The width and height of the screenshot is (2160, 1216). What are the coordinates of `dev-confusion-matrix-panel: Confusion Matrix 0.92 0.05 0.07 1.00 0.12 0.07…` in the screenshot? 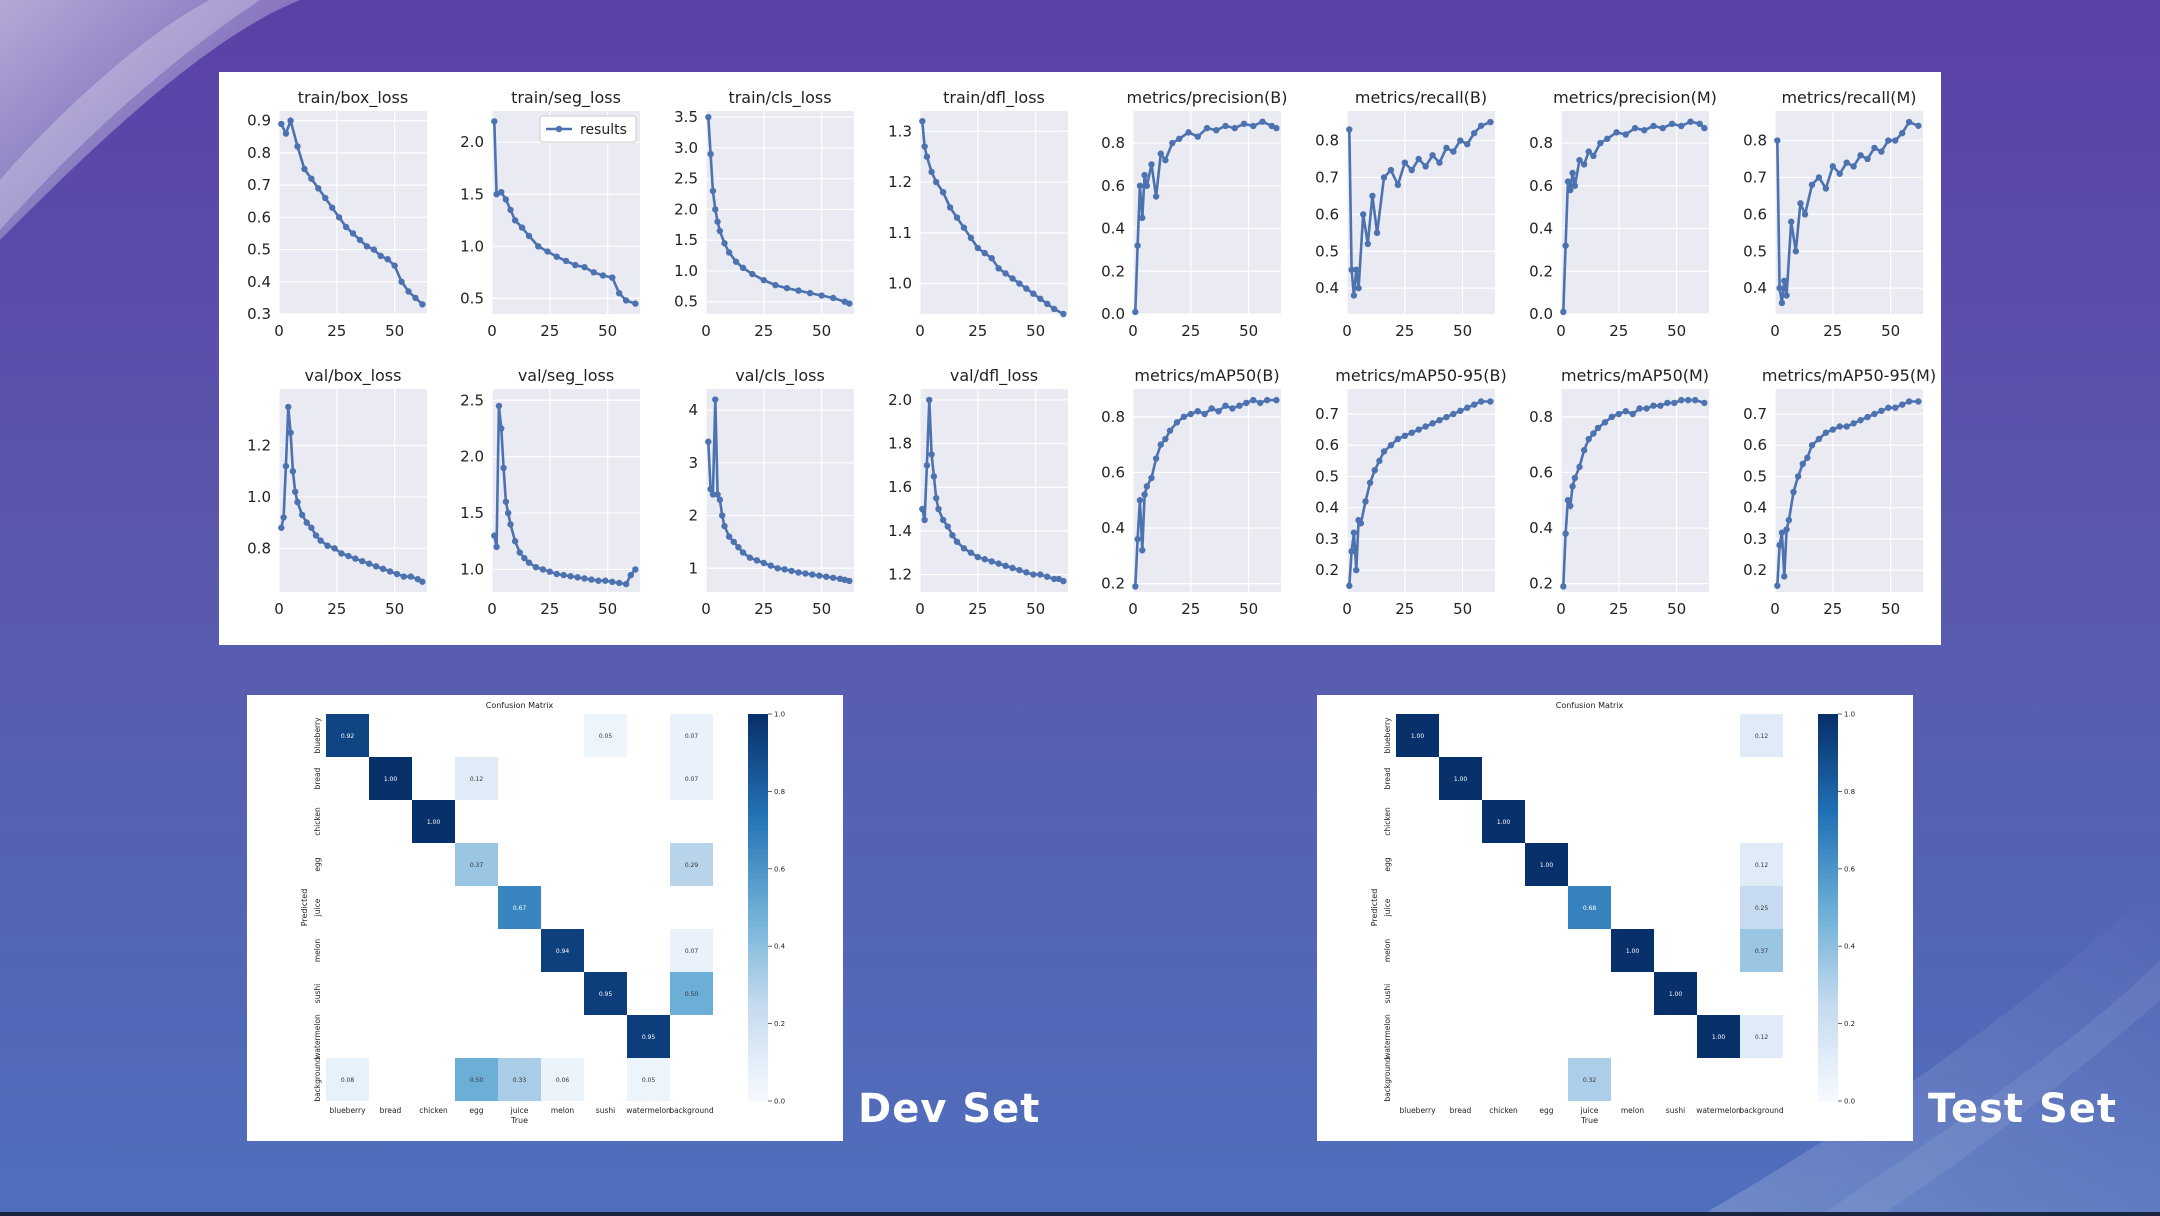 It's located at (545, 918).